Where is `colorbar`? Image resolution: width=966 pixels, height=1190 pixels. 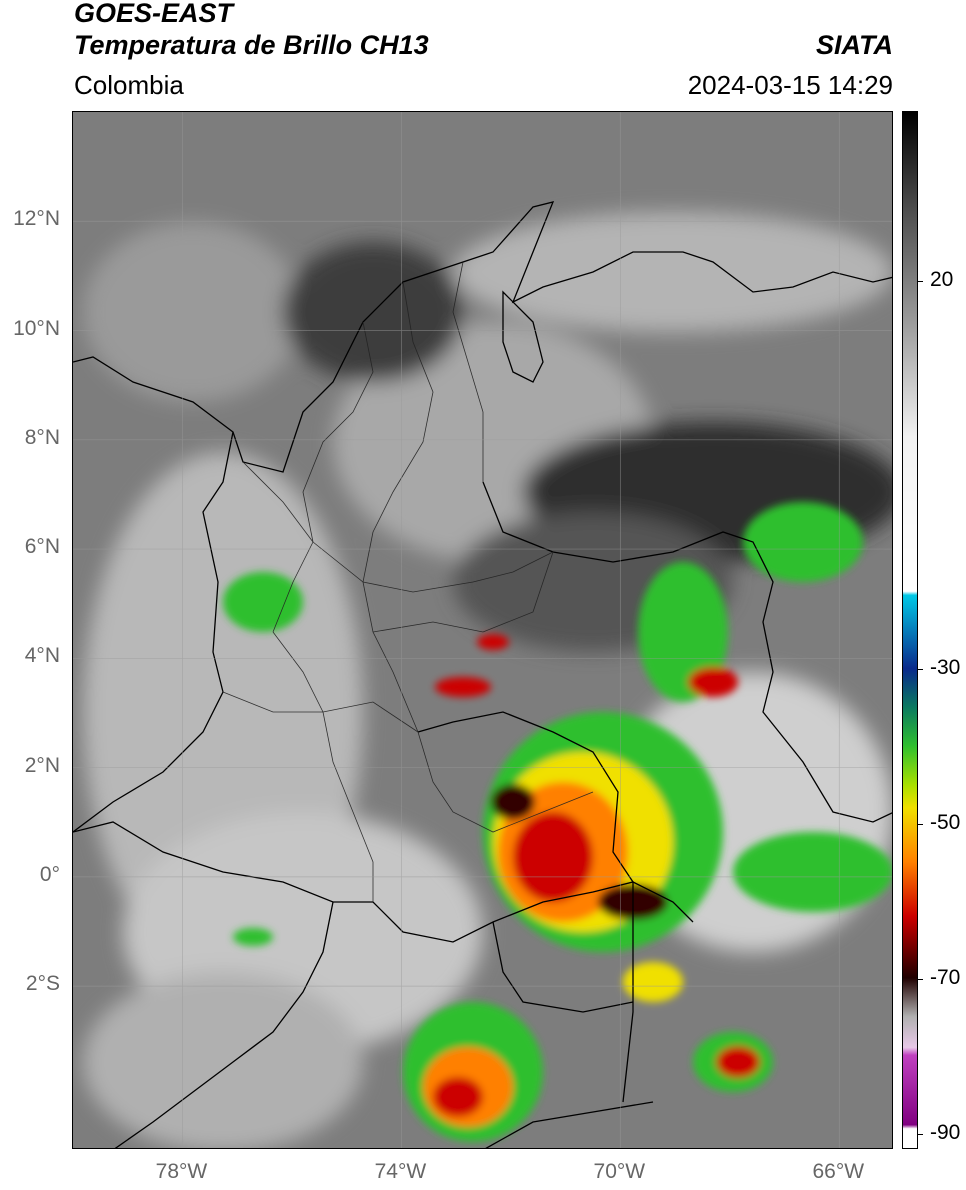
colorbar is located at coordinates (910, 630).